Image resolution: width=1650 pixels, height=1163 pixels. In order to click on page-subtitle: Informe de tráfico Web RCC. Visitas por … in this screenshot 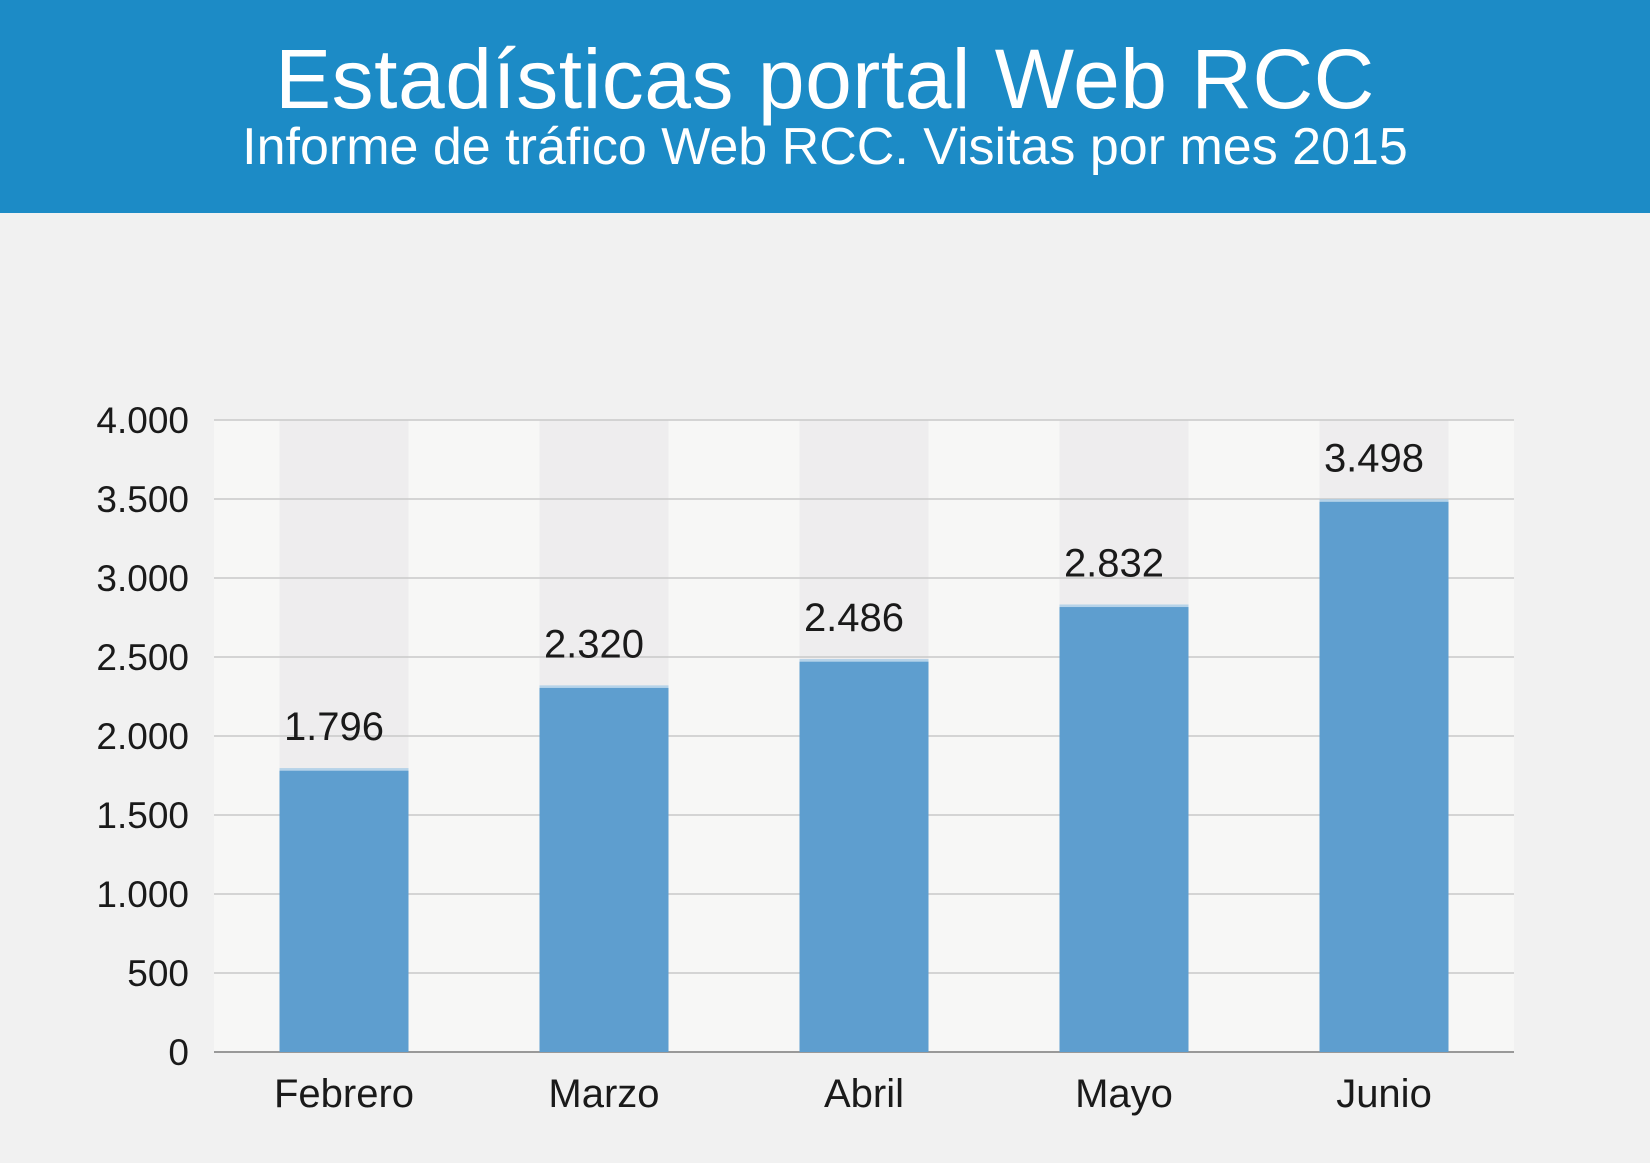, I will do `click(825, 147)`.